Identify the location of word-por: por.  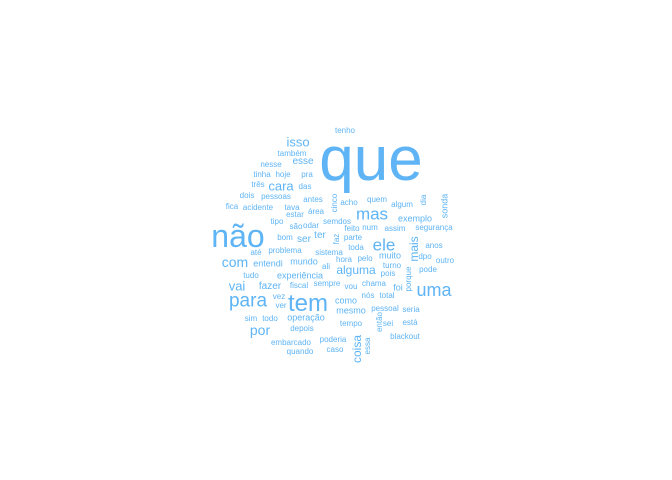
(260, 330).